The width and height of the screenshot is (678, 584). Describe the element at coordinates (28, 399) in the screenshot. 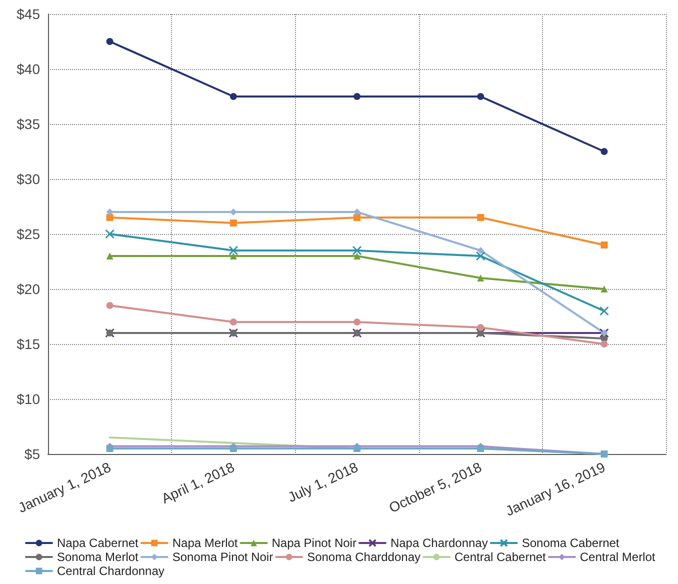

I see `y-tick-label: $10` at that location.